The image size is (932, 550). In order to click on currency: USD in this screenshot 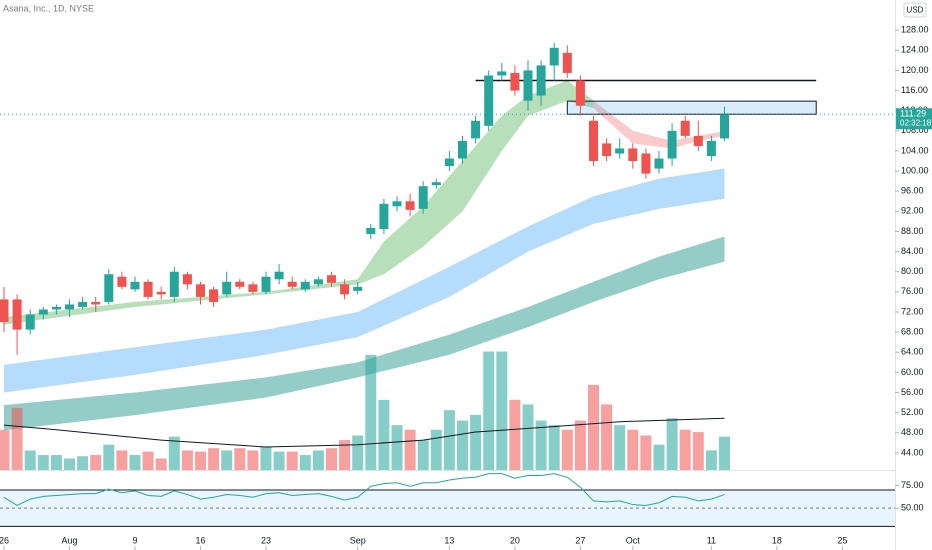, I will do `click(915, 10)`.